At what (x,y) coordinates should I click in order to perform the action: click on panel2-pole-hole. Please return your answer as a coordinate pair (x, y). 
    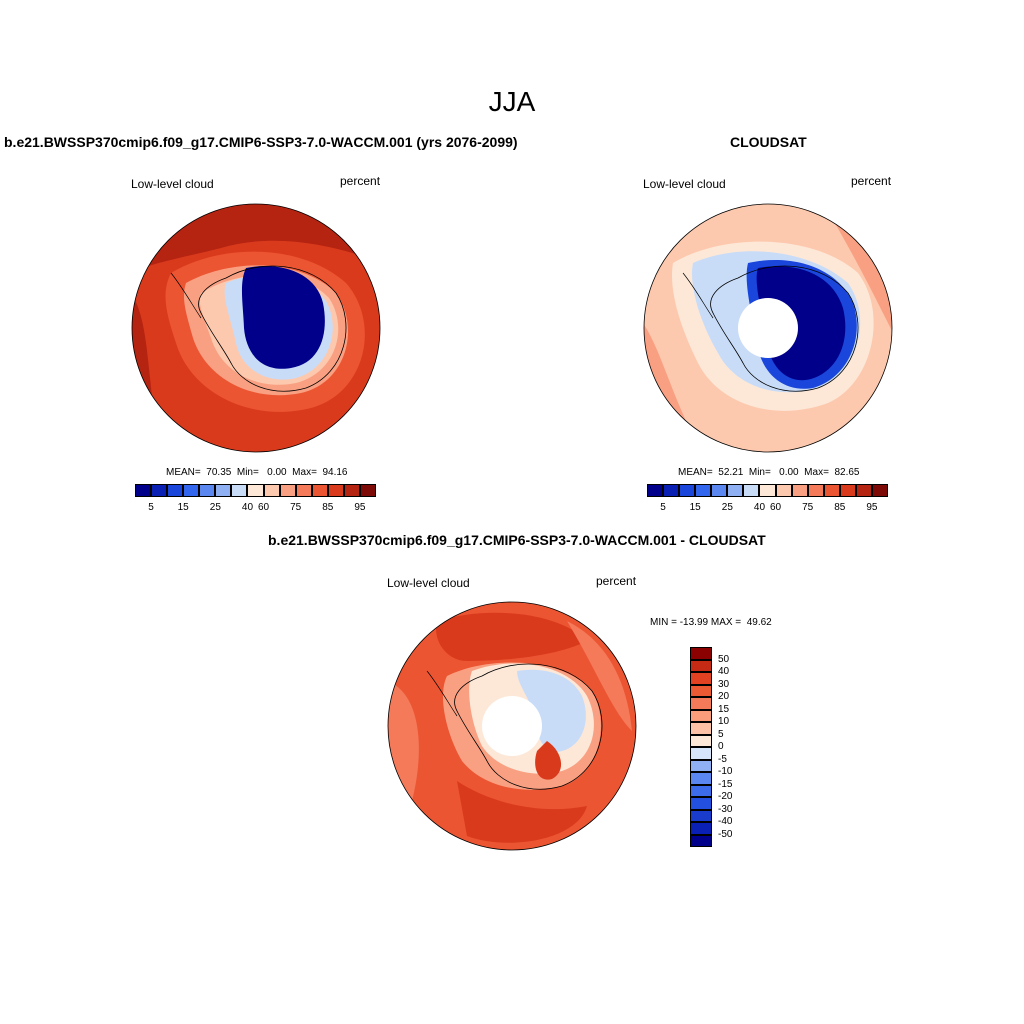
    Looking at the image, I should click on (768, 328).